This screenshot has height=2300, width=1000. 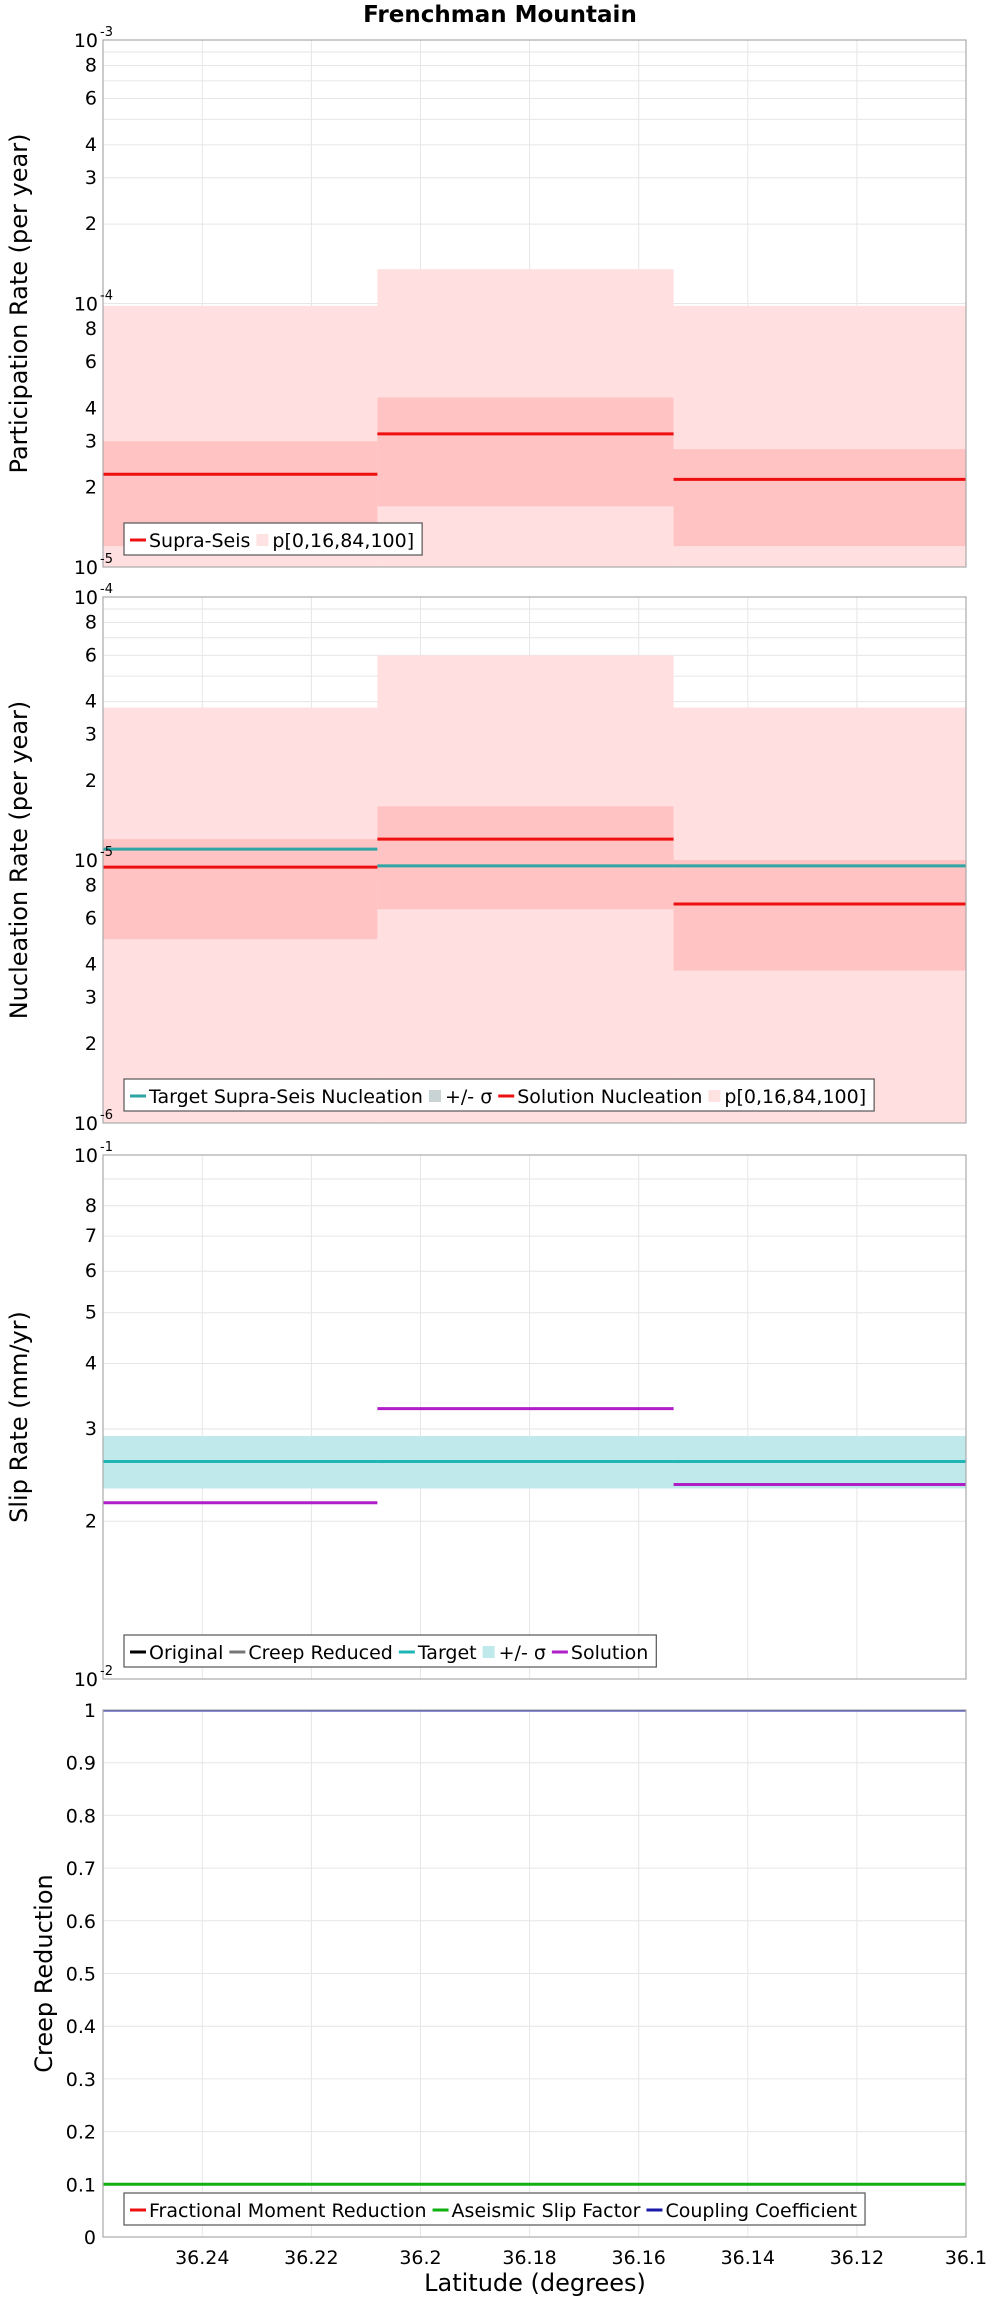 What do you see at coordinates (609, 1653) in the screenshot?
I see `legend-label: Solution` at bounding box center [609, 1653].